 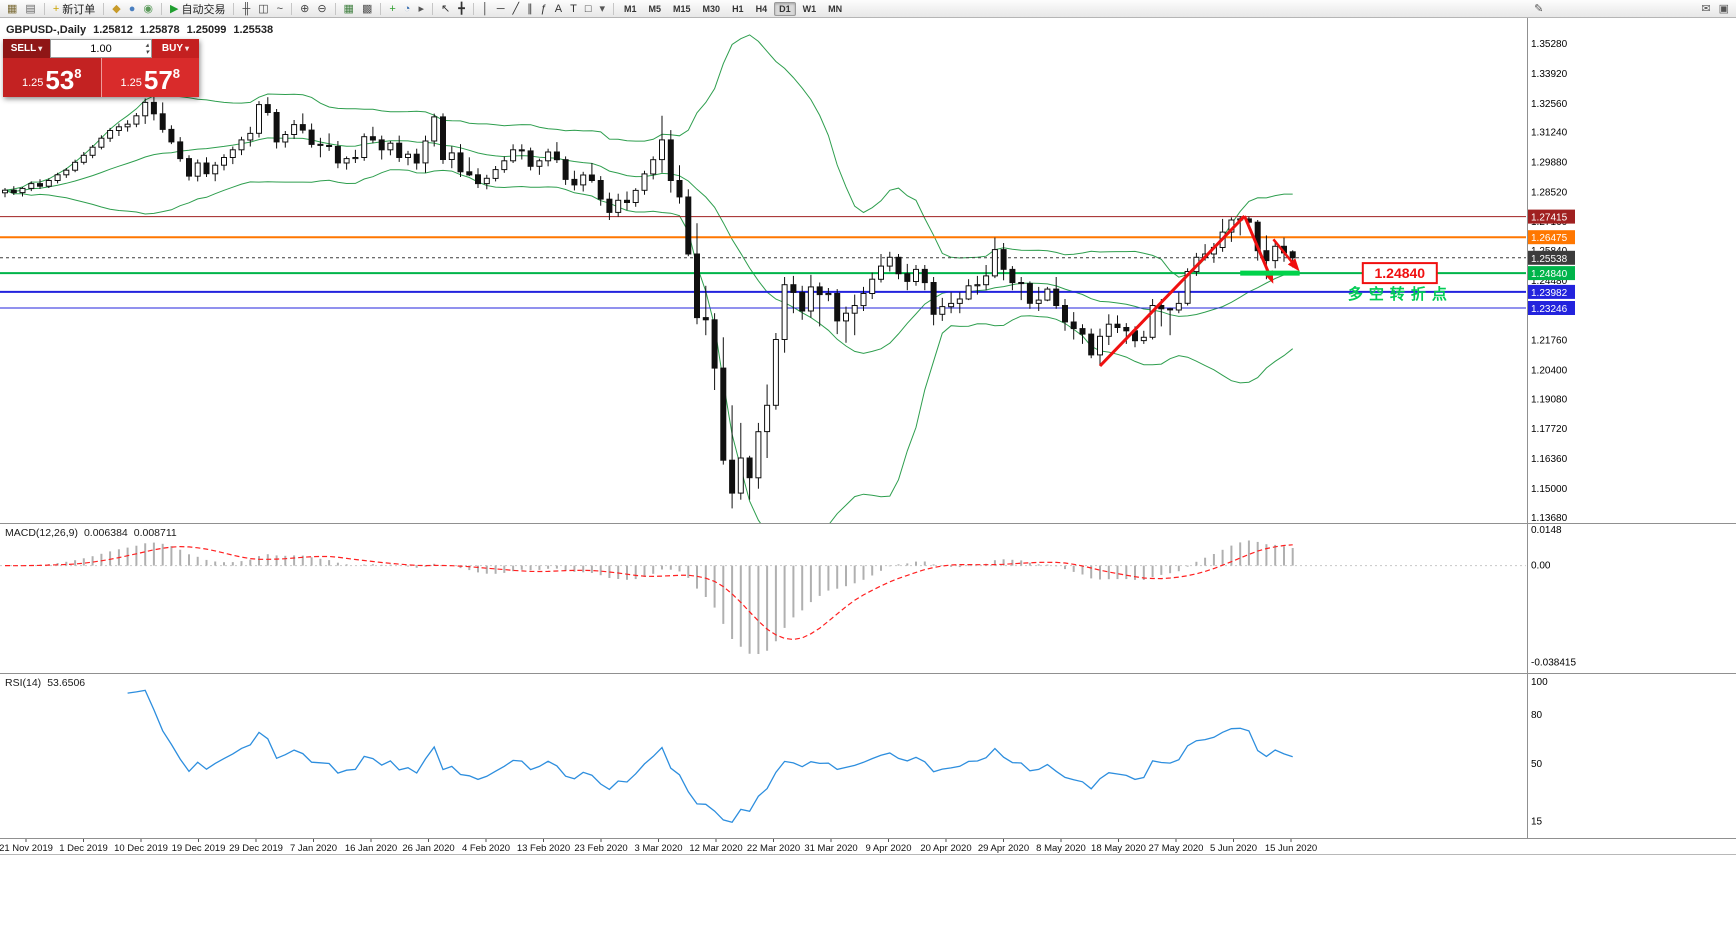 I want to click on cn-note: 多空转折点, so click(x=1400, y=294).